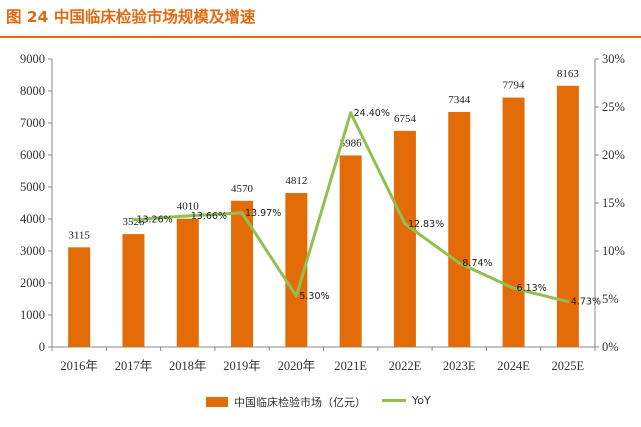 The image size is (641, 427). What do you see at coordinates (320, 37) in the screenshot?
I see `title-rule` at bounding box center [320, 37].